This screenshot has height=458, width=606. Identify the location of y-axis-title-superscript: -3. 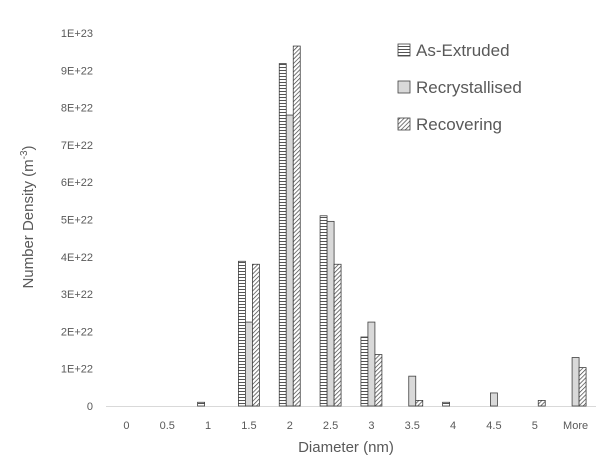
(24, 154).